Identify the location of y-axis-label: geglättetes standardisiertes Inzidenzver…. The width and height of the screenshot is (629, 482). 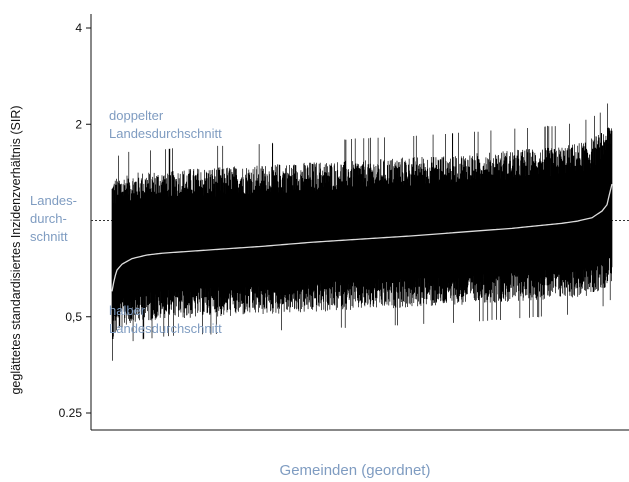
(16, 249).